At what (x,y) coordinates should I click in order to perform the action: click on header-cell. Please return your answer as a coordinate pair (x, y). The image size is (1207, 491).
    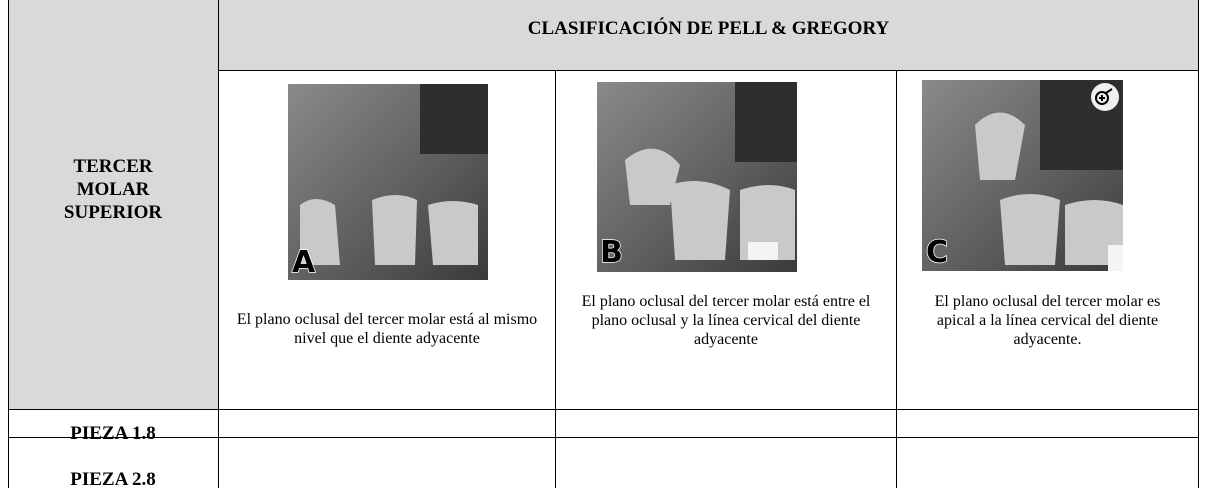
    Looking at the image, I should click on (708, 35).